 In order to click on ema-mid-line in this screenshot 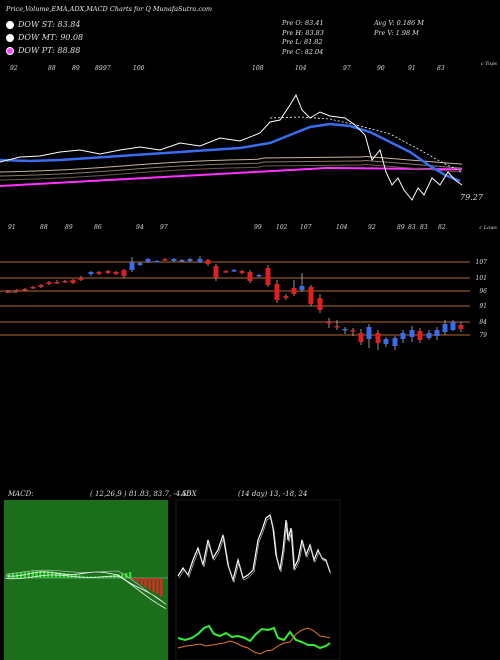, I will do `click(231, 164)`.